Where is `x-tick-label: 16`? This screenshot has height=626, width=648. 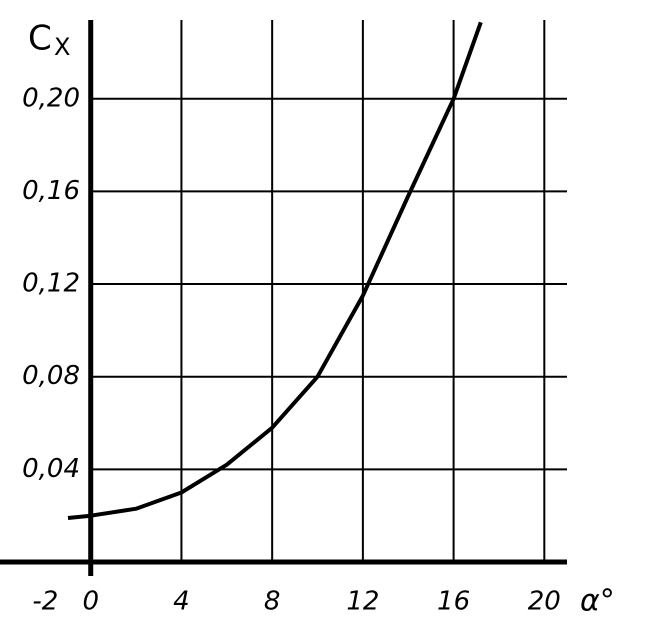
x-tick-label: 16 is located at coordinates (453, 602).